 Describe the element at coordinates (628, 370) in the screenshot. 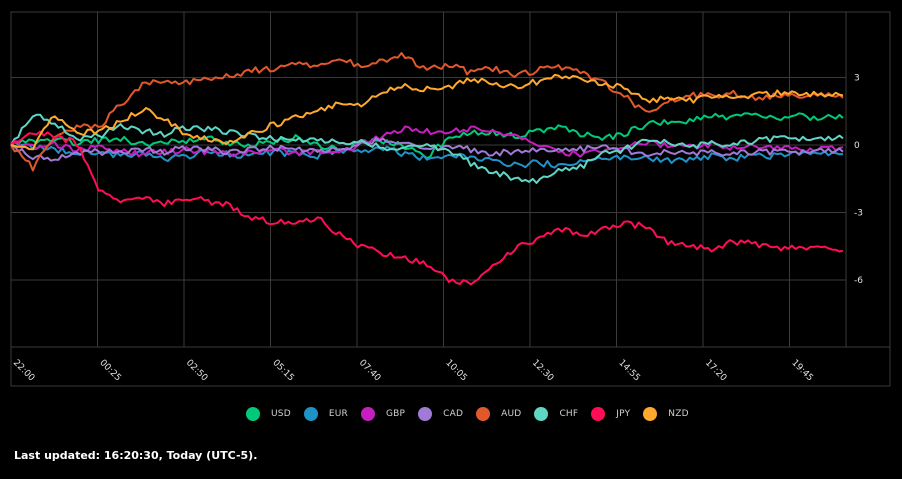

I see `x-tick-label: 14:55` at that location.